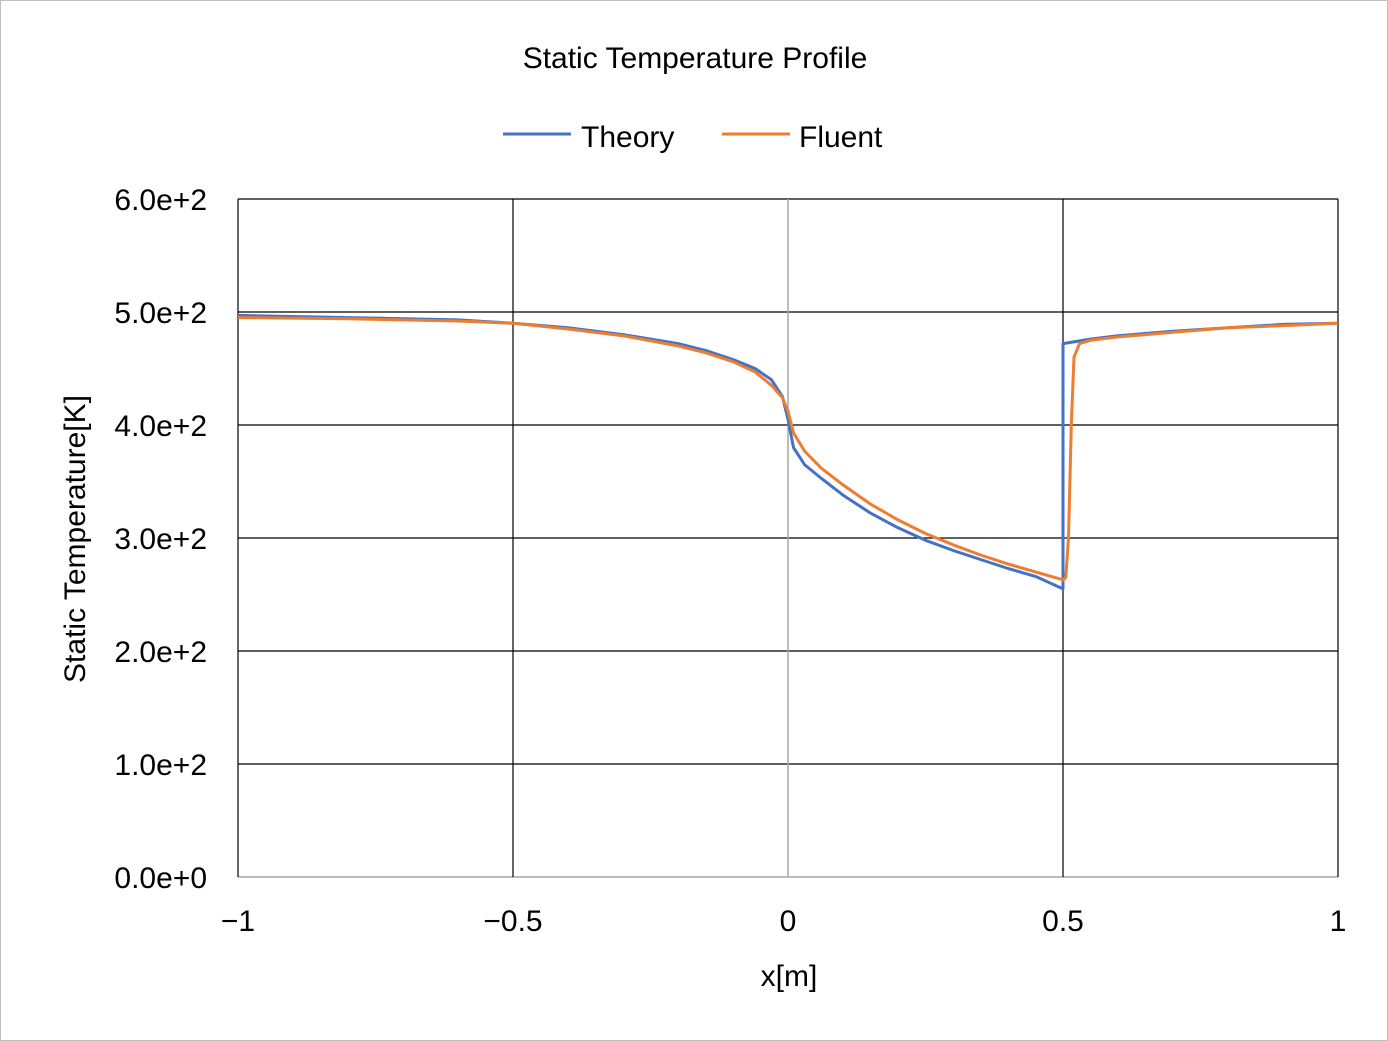  I want to click on x-axis-ticks: −1 −0.5 0 0.5 1, so click(783, 921).